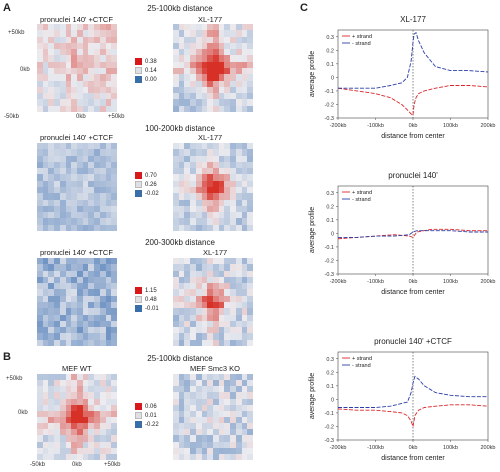 The width and height of the screenshot is (500, 472). I want to click on legend-a3-mid: 0.48, so click(146, 299).